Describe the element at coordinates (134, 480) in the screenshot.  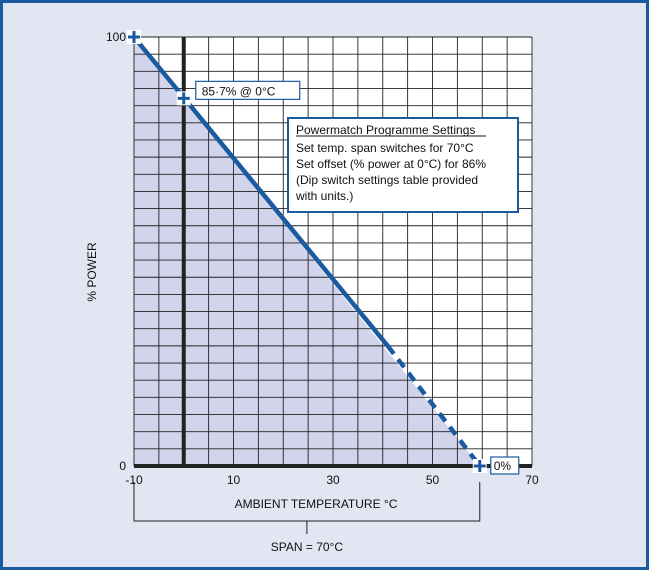
I see `x-tick-label: -10` at that location.